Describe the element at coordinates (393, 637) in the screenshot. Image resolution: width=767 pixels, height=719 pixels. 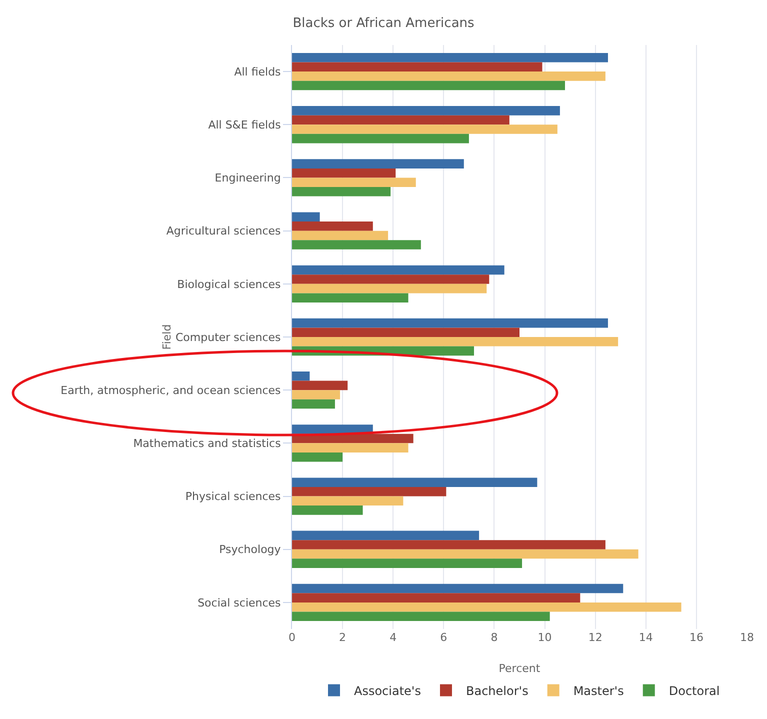
I see `x-tick-label: 4` at that location.